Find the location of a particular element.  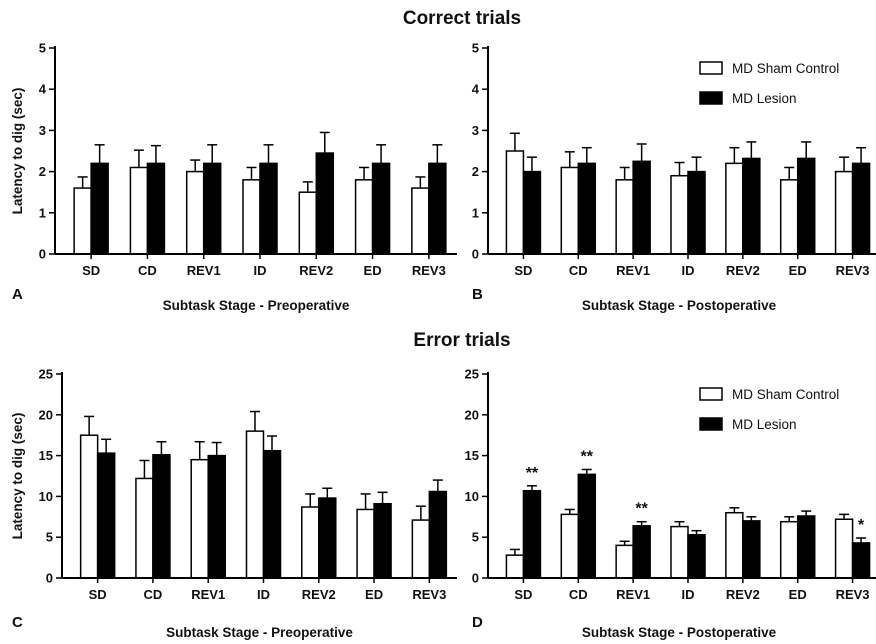

panel-letter: D is located at coordinates (477, 622).